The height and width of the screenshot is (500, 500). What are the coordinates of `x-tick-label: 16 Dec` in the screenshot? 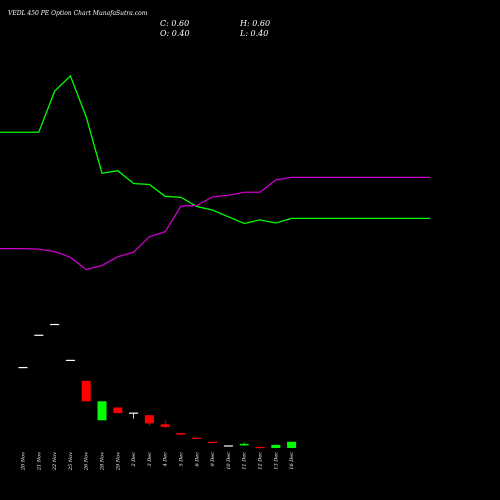 It's located at (292, 461).